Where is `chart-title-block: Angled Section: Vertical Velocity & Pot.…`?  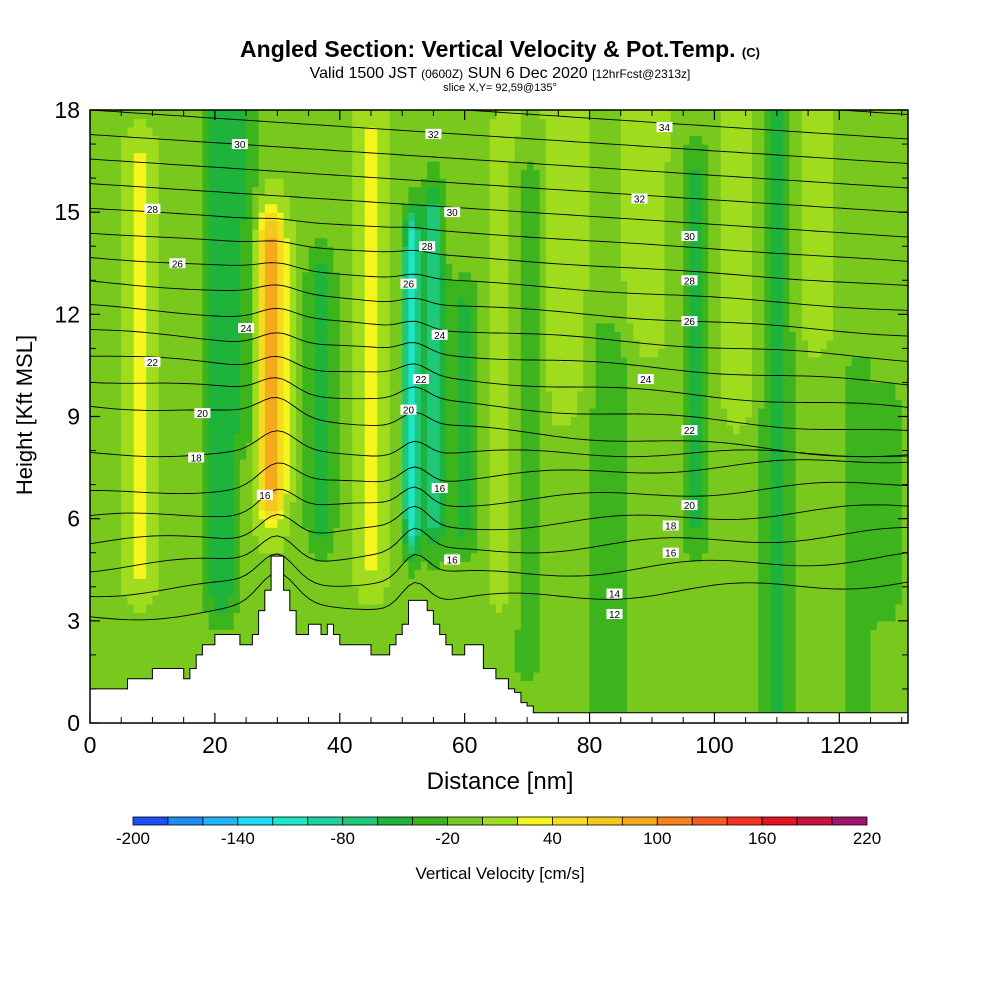
chart-title-block: Angled Section: Vertical Velocity & Pot.… is located at coordinates (500, 65).